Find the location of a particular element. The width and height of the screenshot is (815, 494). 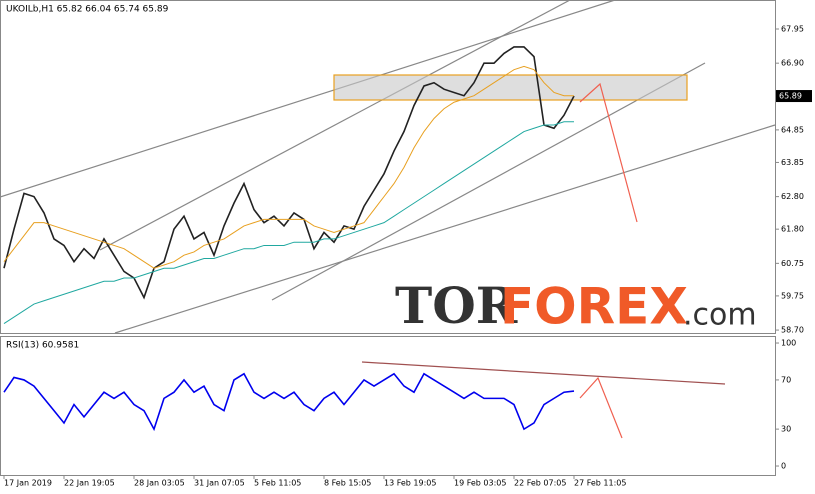

y-tick-label: 60.75 is located at coordinates (792, 263).